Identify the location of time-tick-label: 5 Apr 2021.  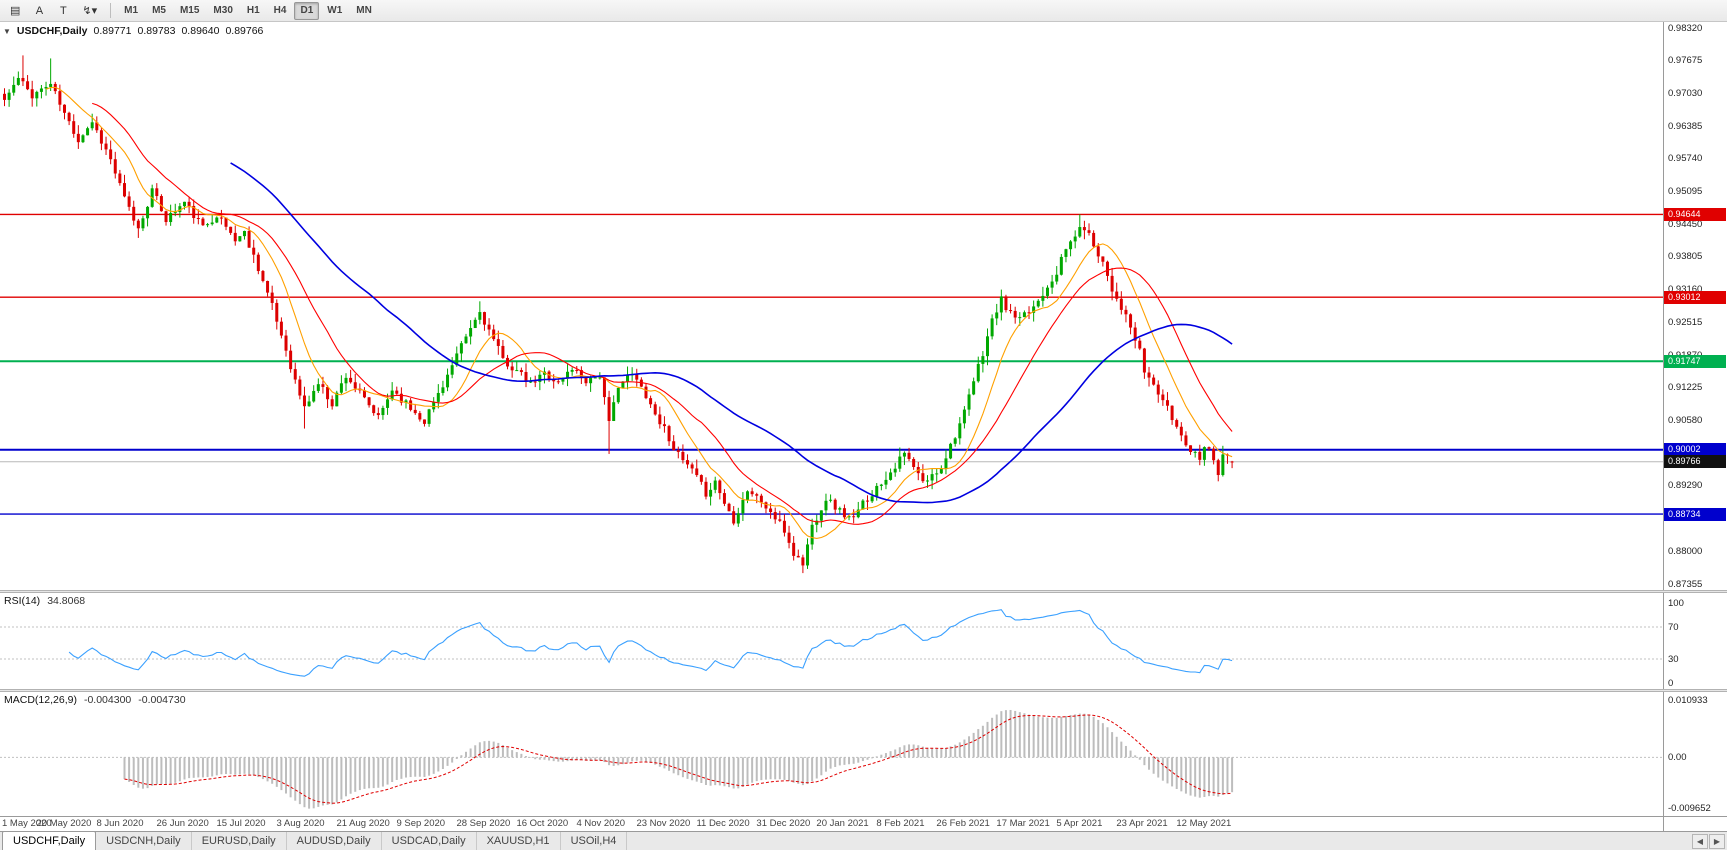
(1079, 823).